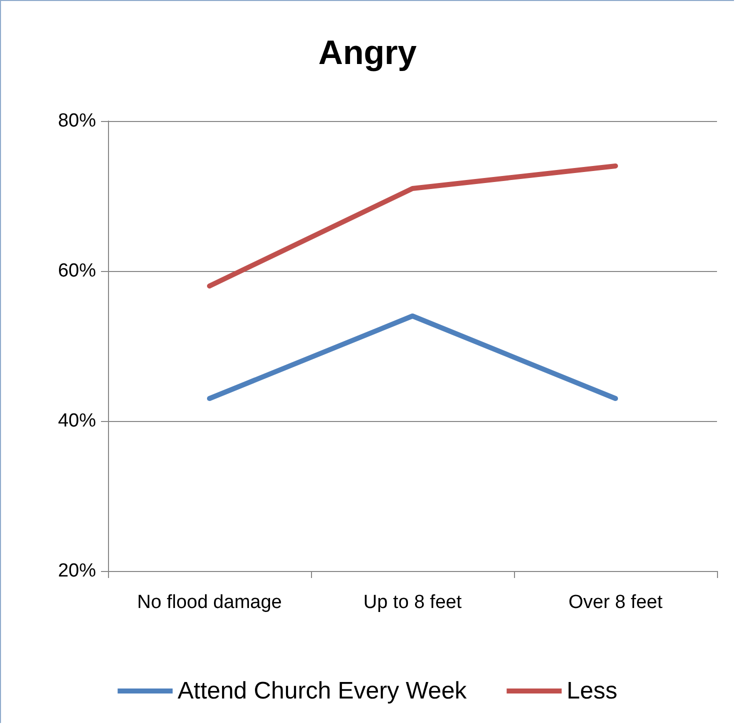 The width and height of the screenshot is (735, 724). I want to click on y-tick-label: 60%, so click(77, 271).